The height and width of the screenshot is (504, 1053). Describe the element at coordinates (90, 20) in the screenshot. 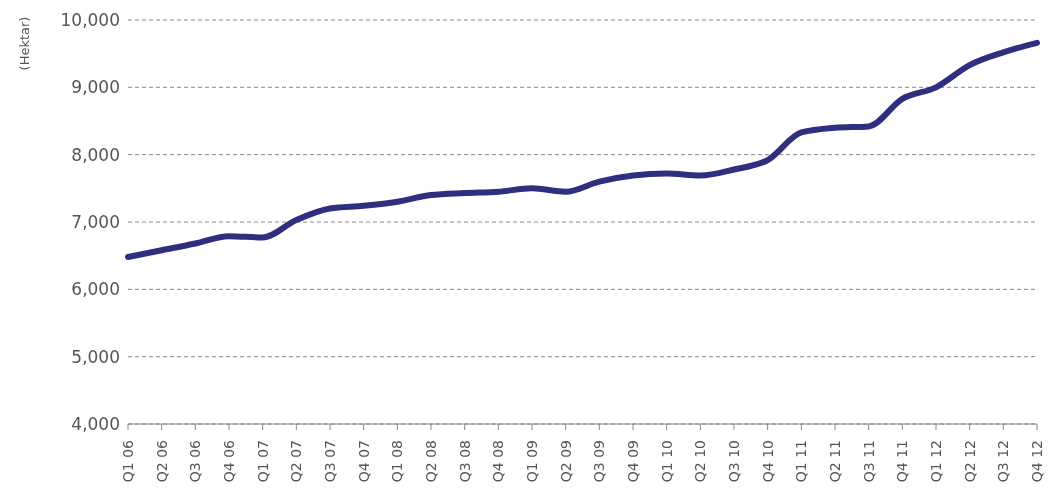

I see `y-tick-label: 10,000` at that location.